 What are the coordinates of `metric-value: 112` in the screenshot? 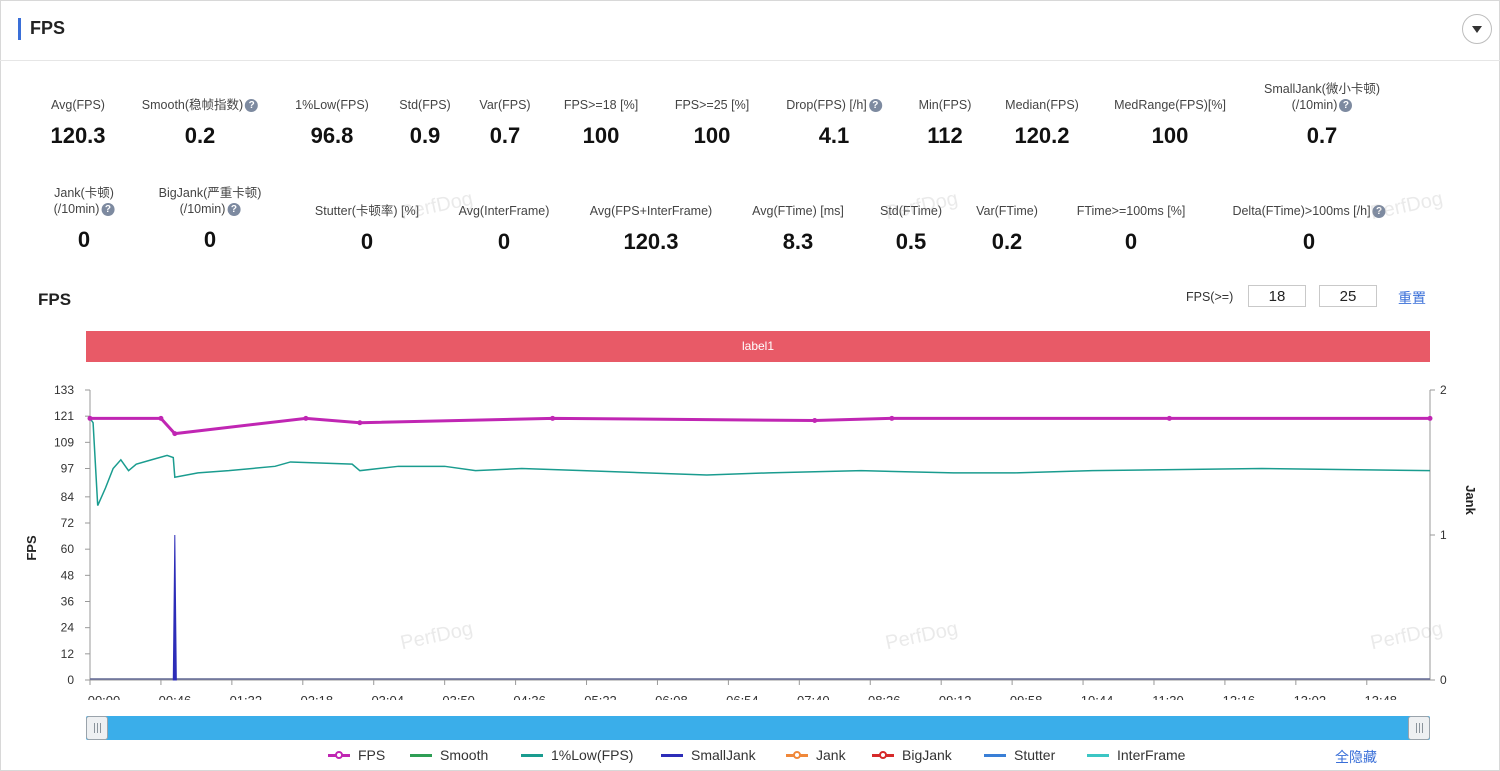 It's located at (945, 135).